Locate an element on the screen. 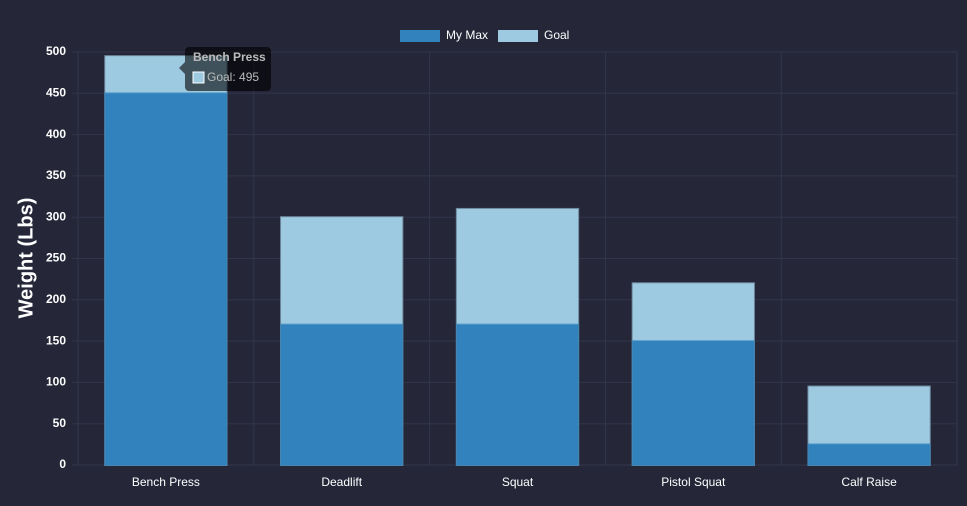 The image size is (967, 506). x-tick-label: Calf Raise is located at coordinates (869, 482).